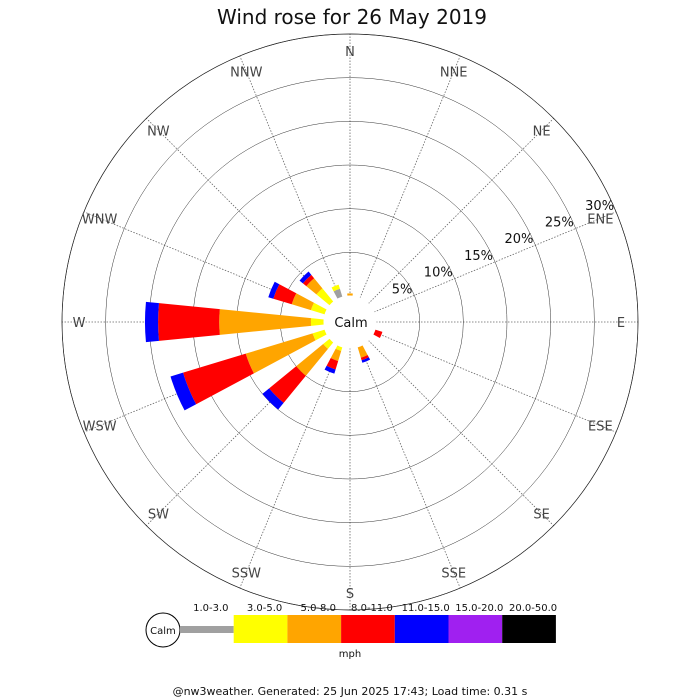 The image size is (700, 700). What do you see at coordinates (600, 427) in the screenshot?
I see `direction-label-ese: ESE` at bounding box center [600, 427].